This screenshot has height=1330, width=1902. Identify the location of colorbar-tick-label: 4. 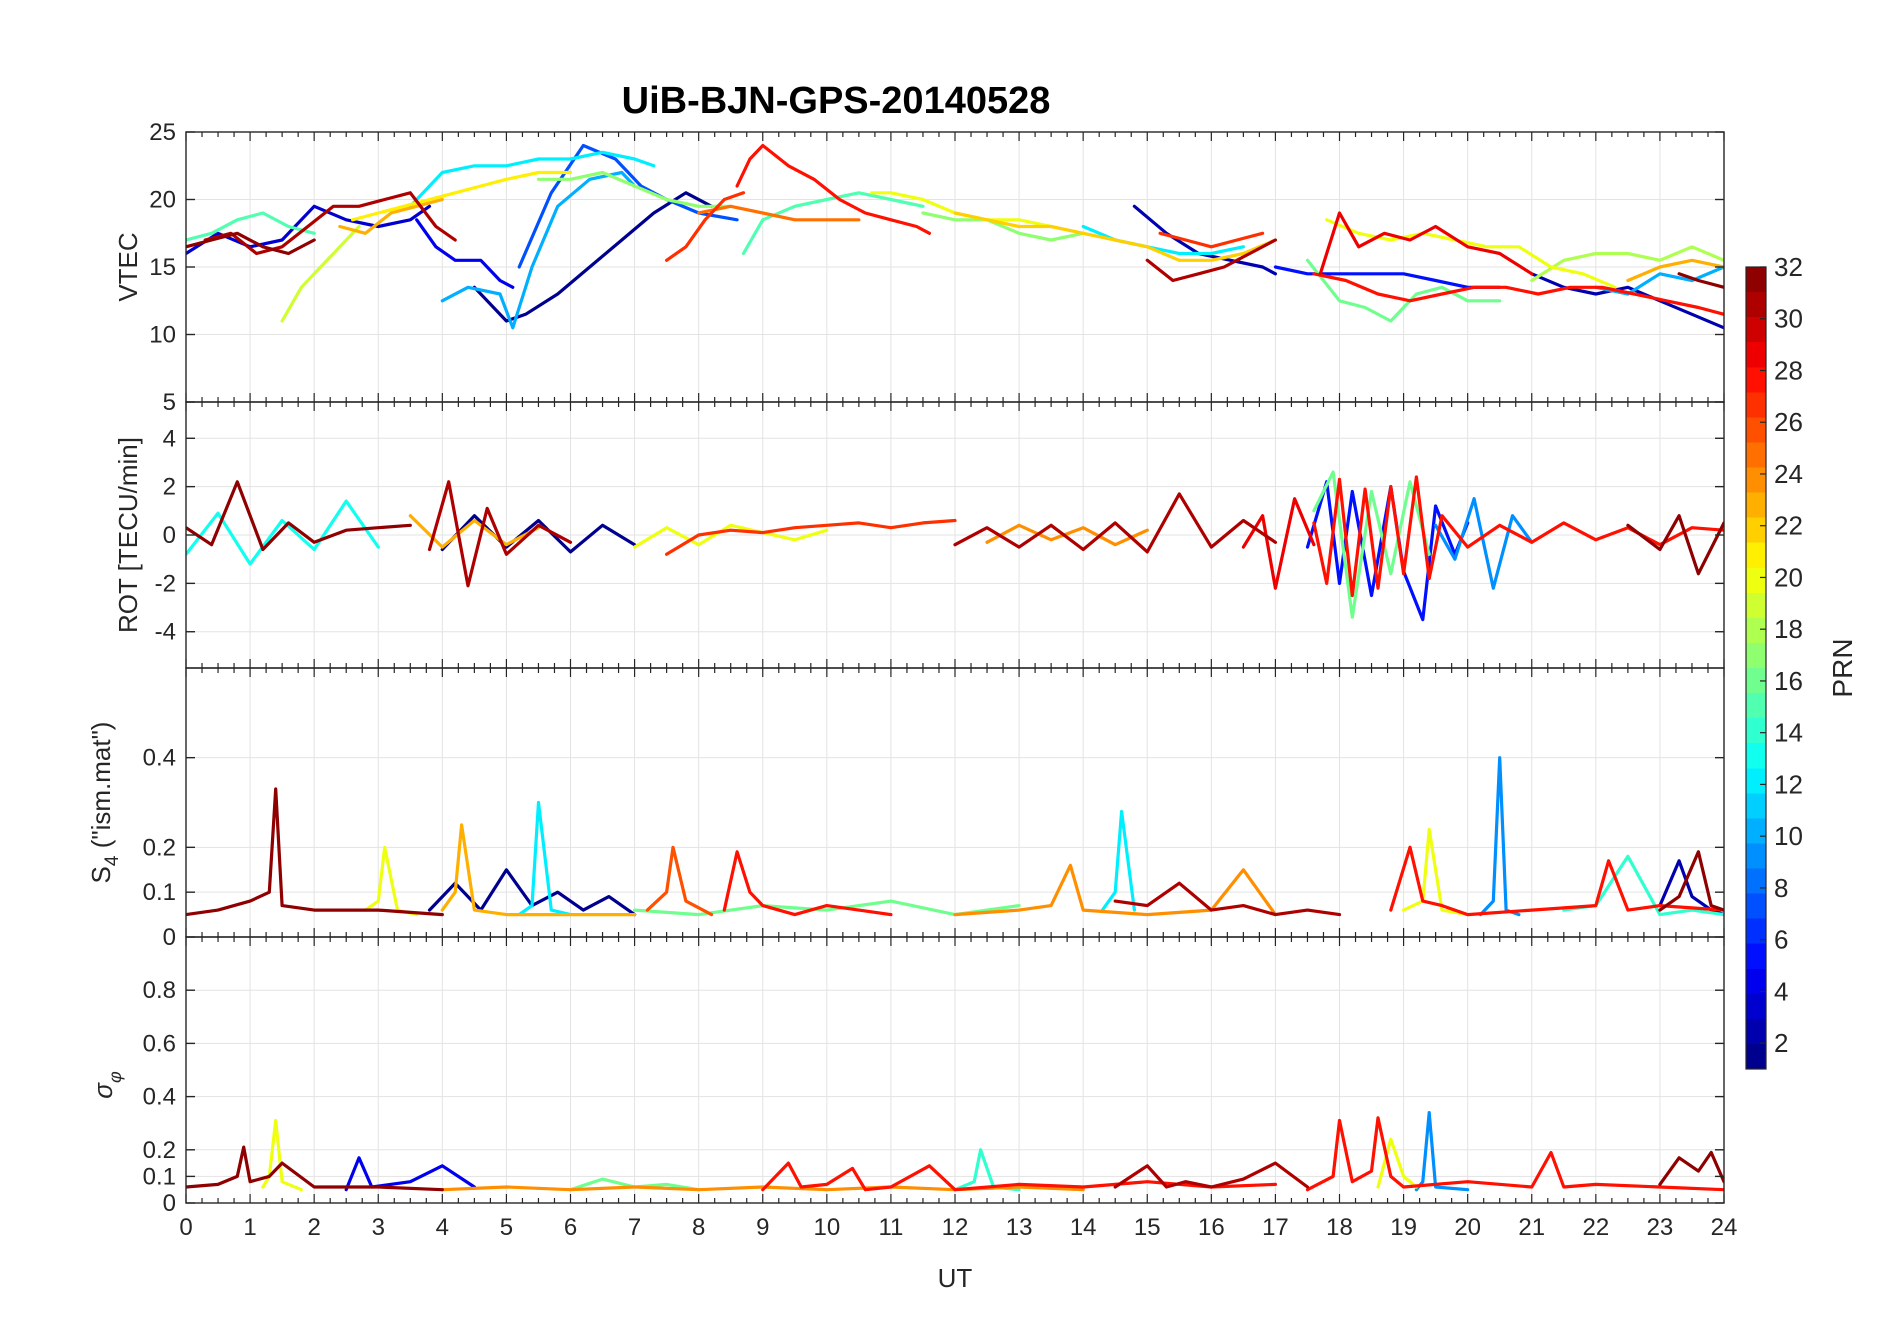
(1781, 991).